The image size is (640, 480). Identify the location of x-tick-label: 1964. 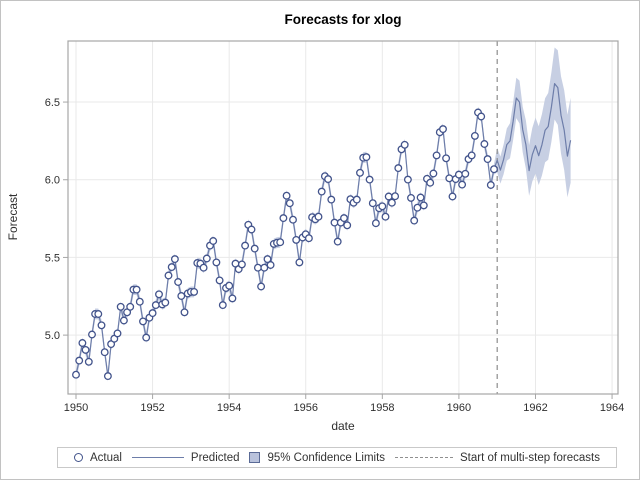
(612, 408).